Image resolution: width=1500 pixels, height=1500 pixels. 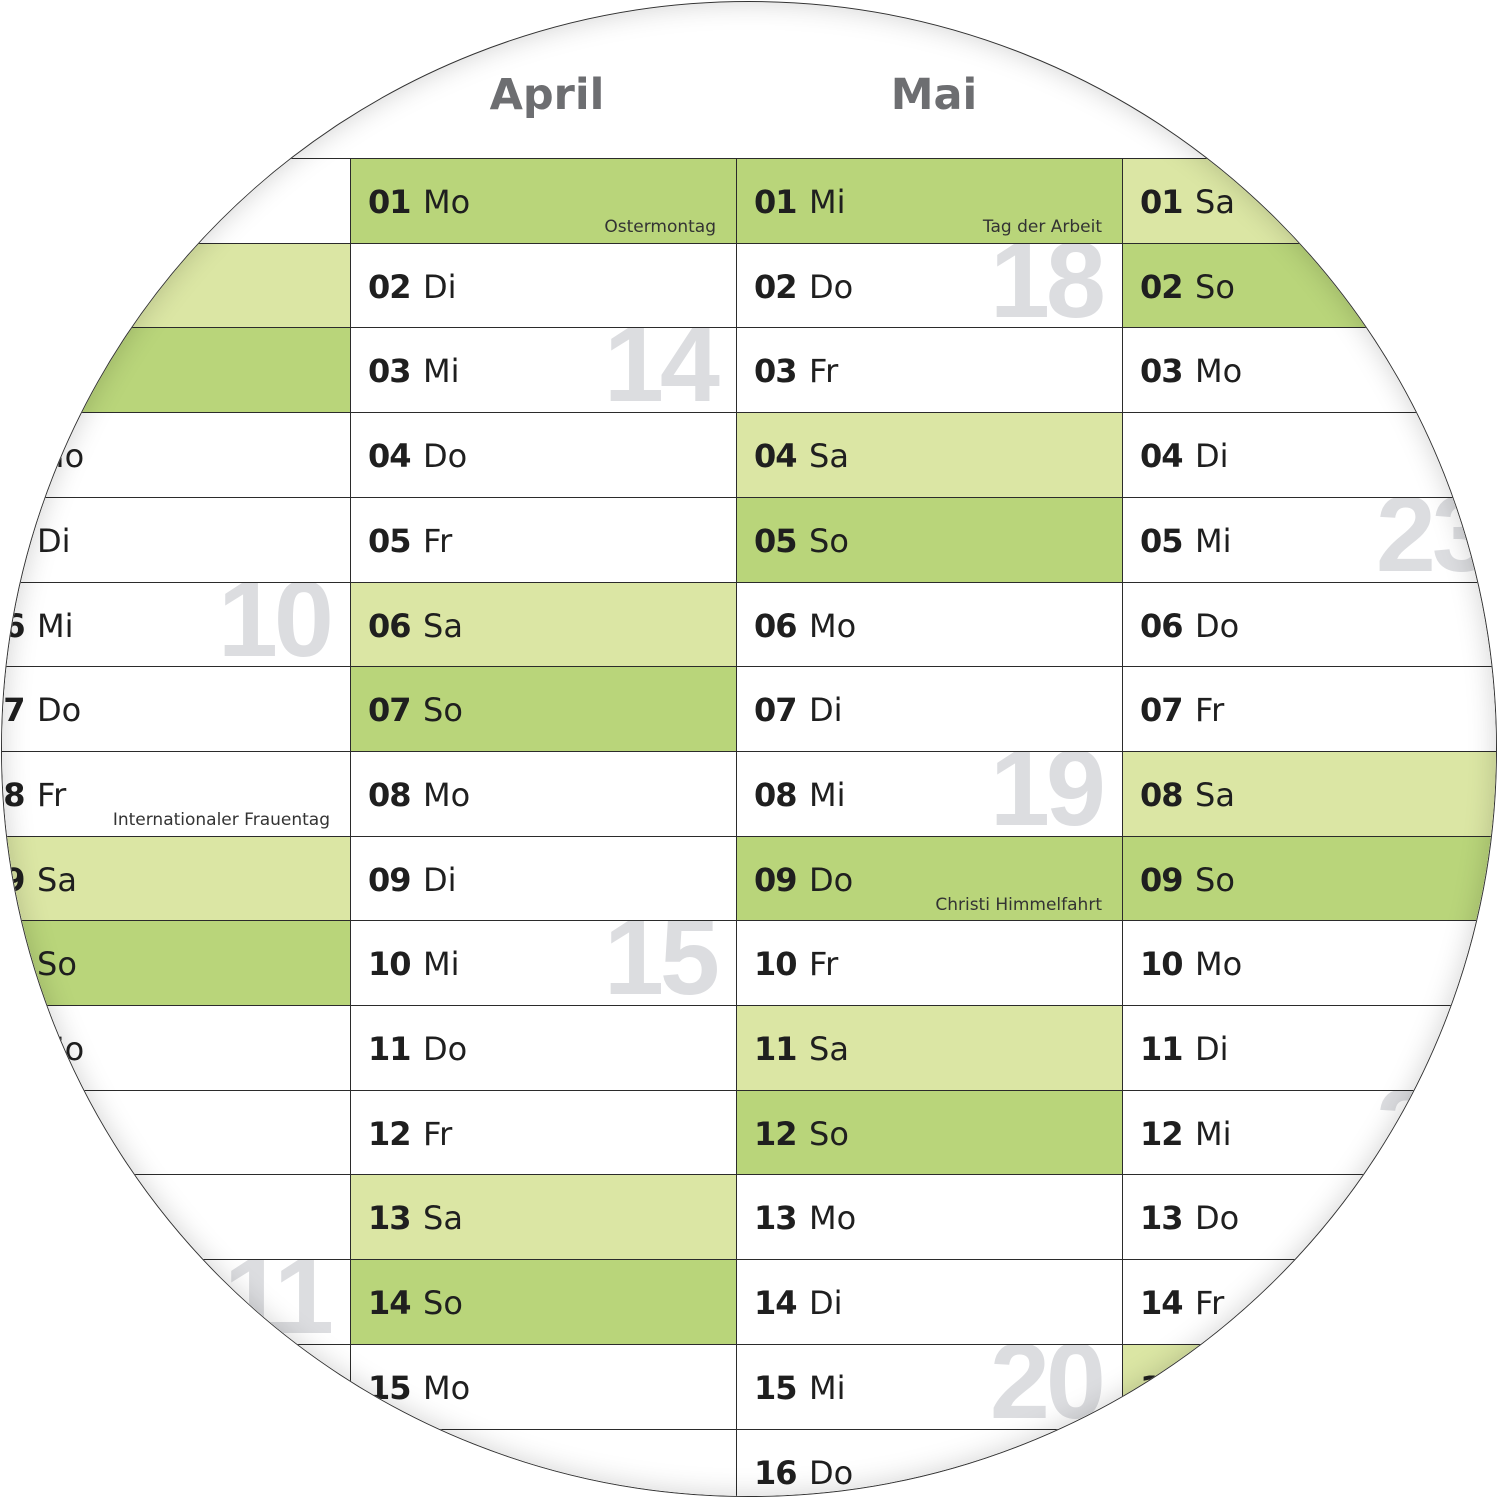 What do you see at coordinates (1309, 1386) in the screenshot?
I see `day-cell: 15 Sa` at bounding box center [1309, 1386].